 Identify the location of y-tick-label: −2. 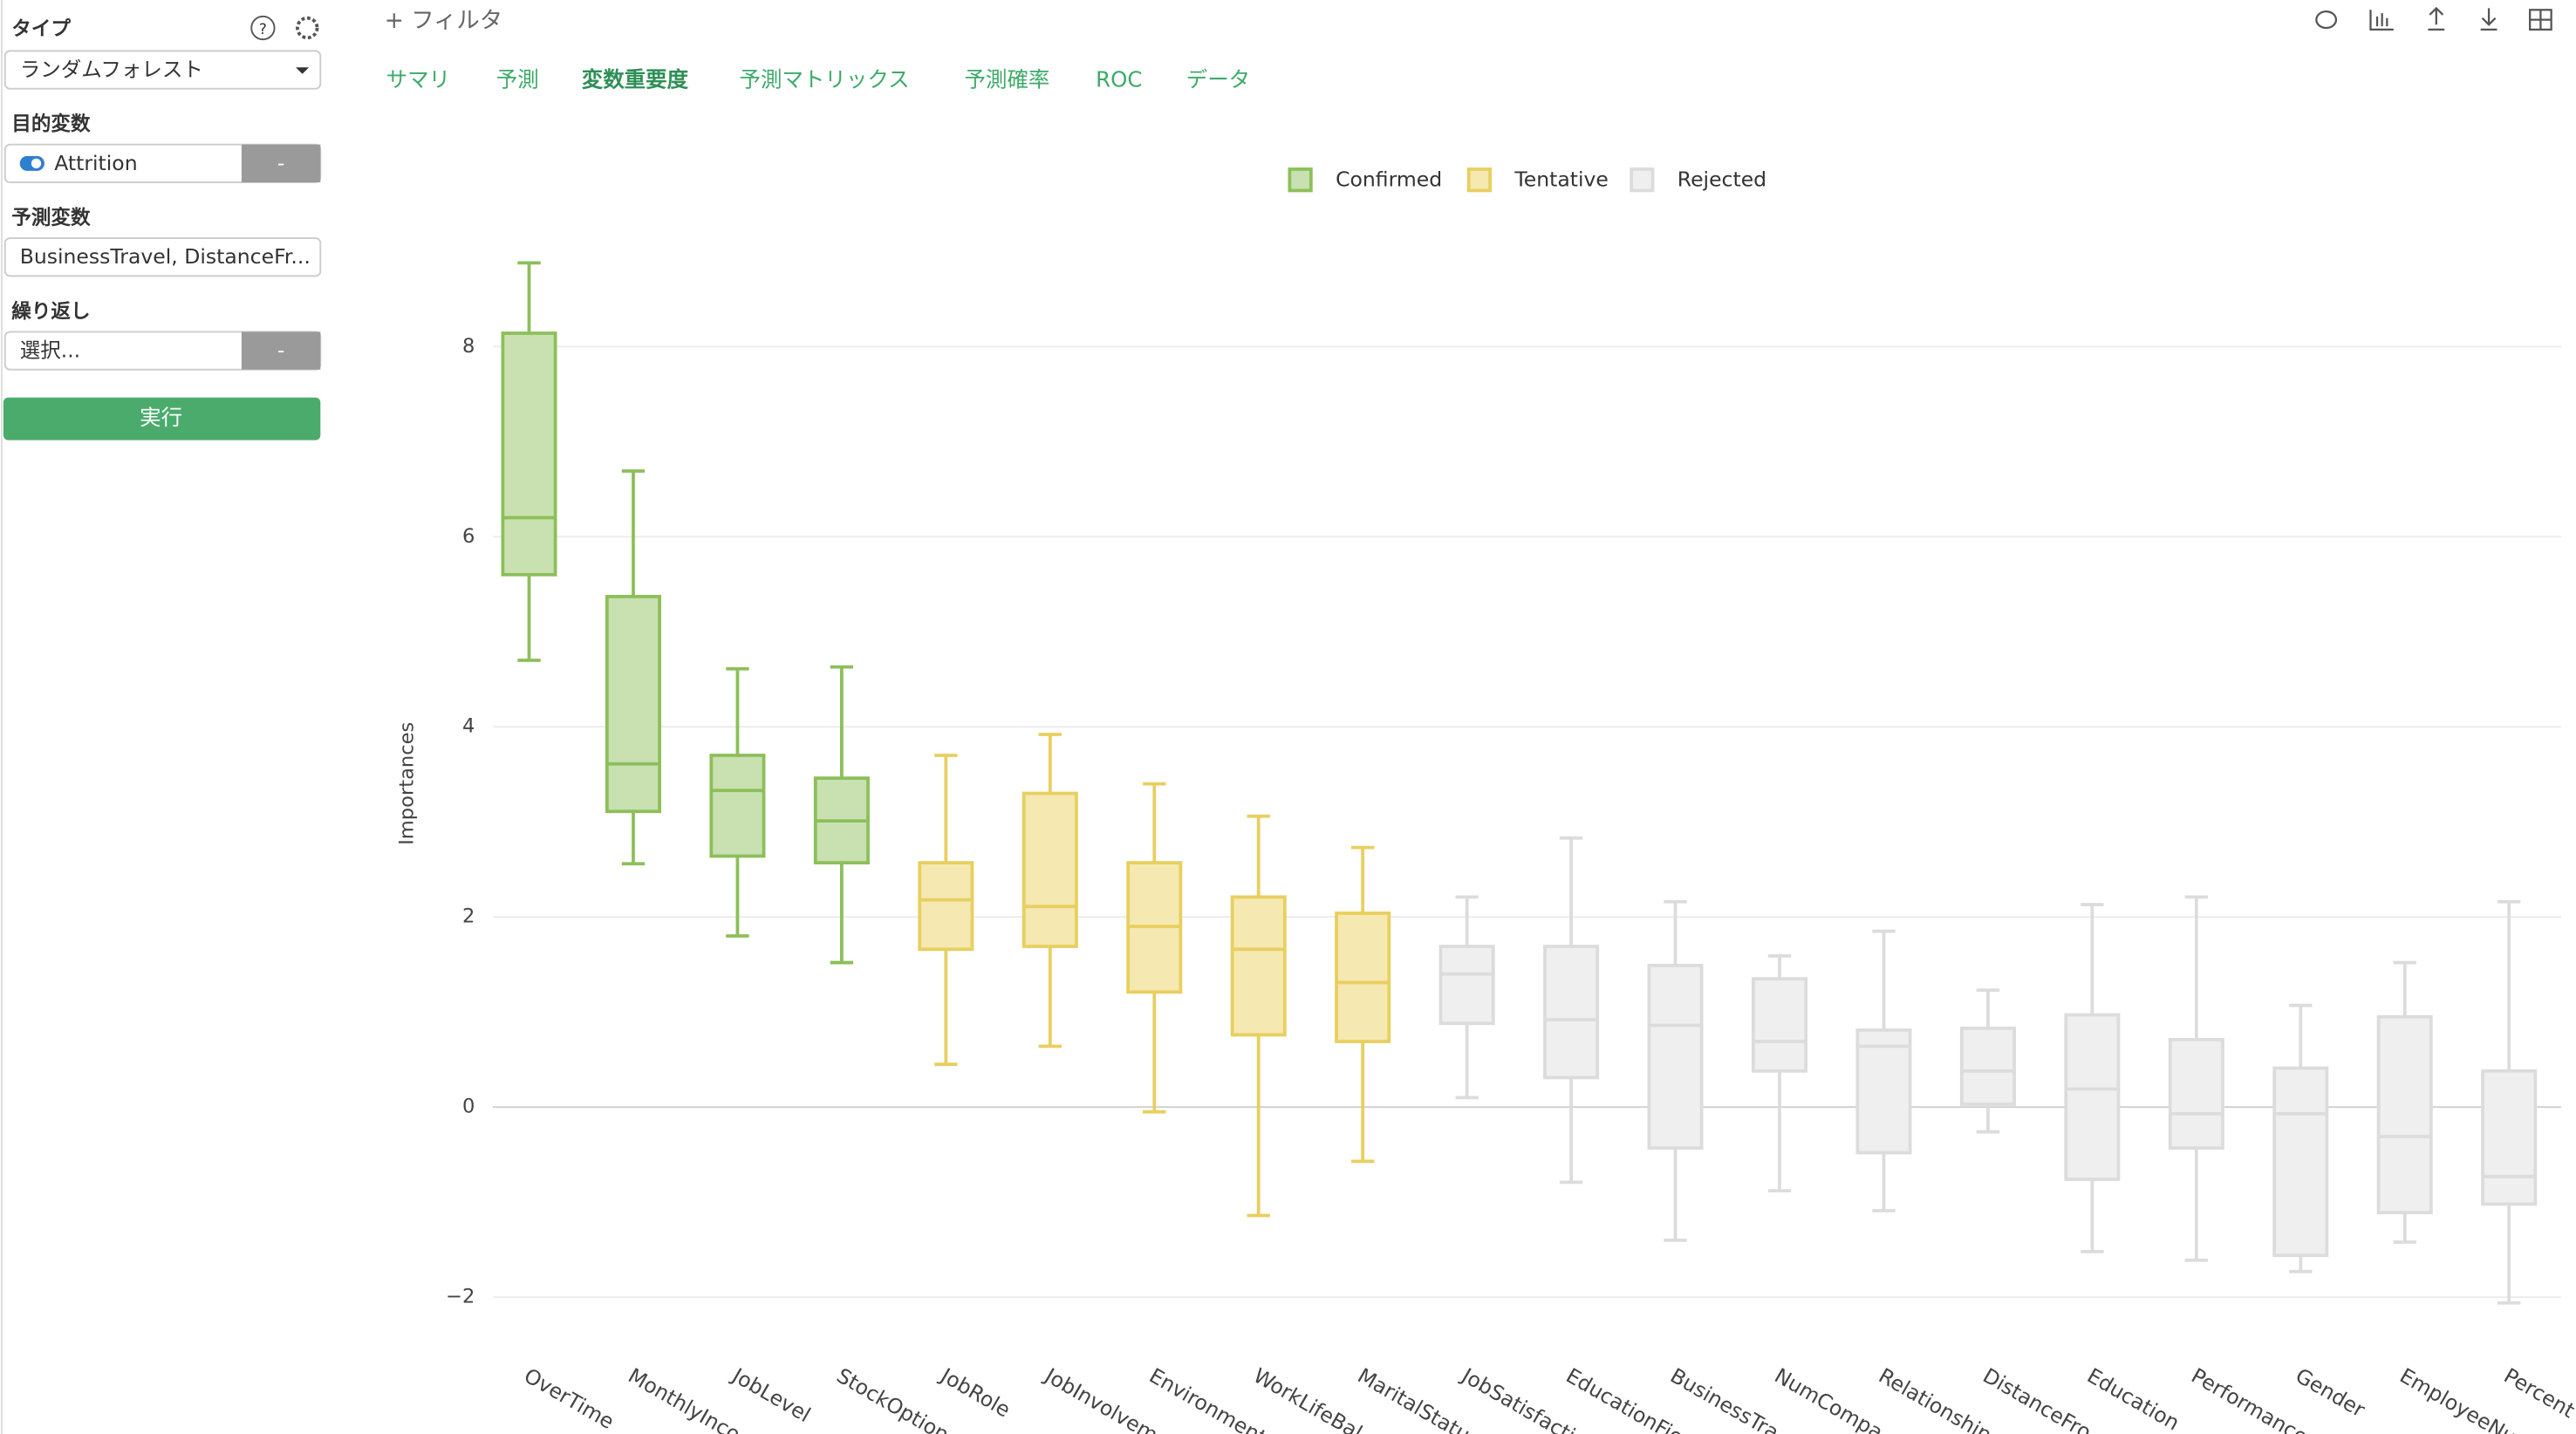
(460, 1297).